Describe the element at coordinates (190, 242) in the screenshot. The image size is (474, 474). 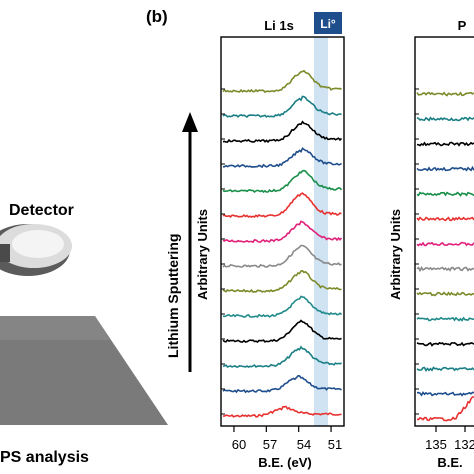
I see `sputtering-arrow` at that location.